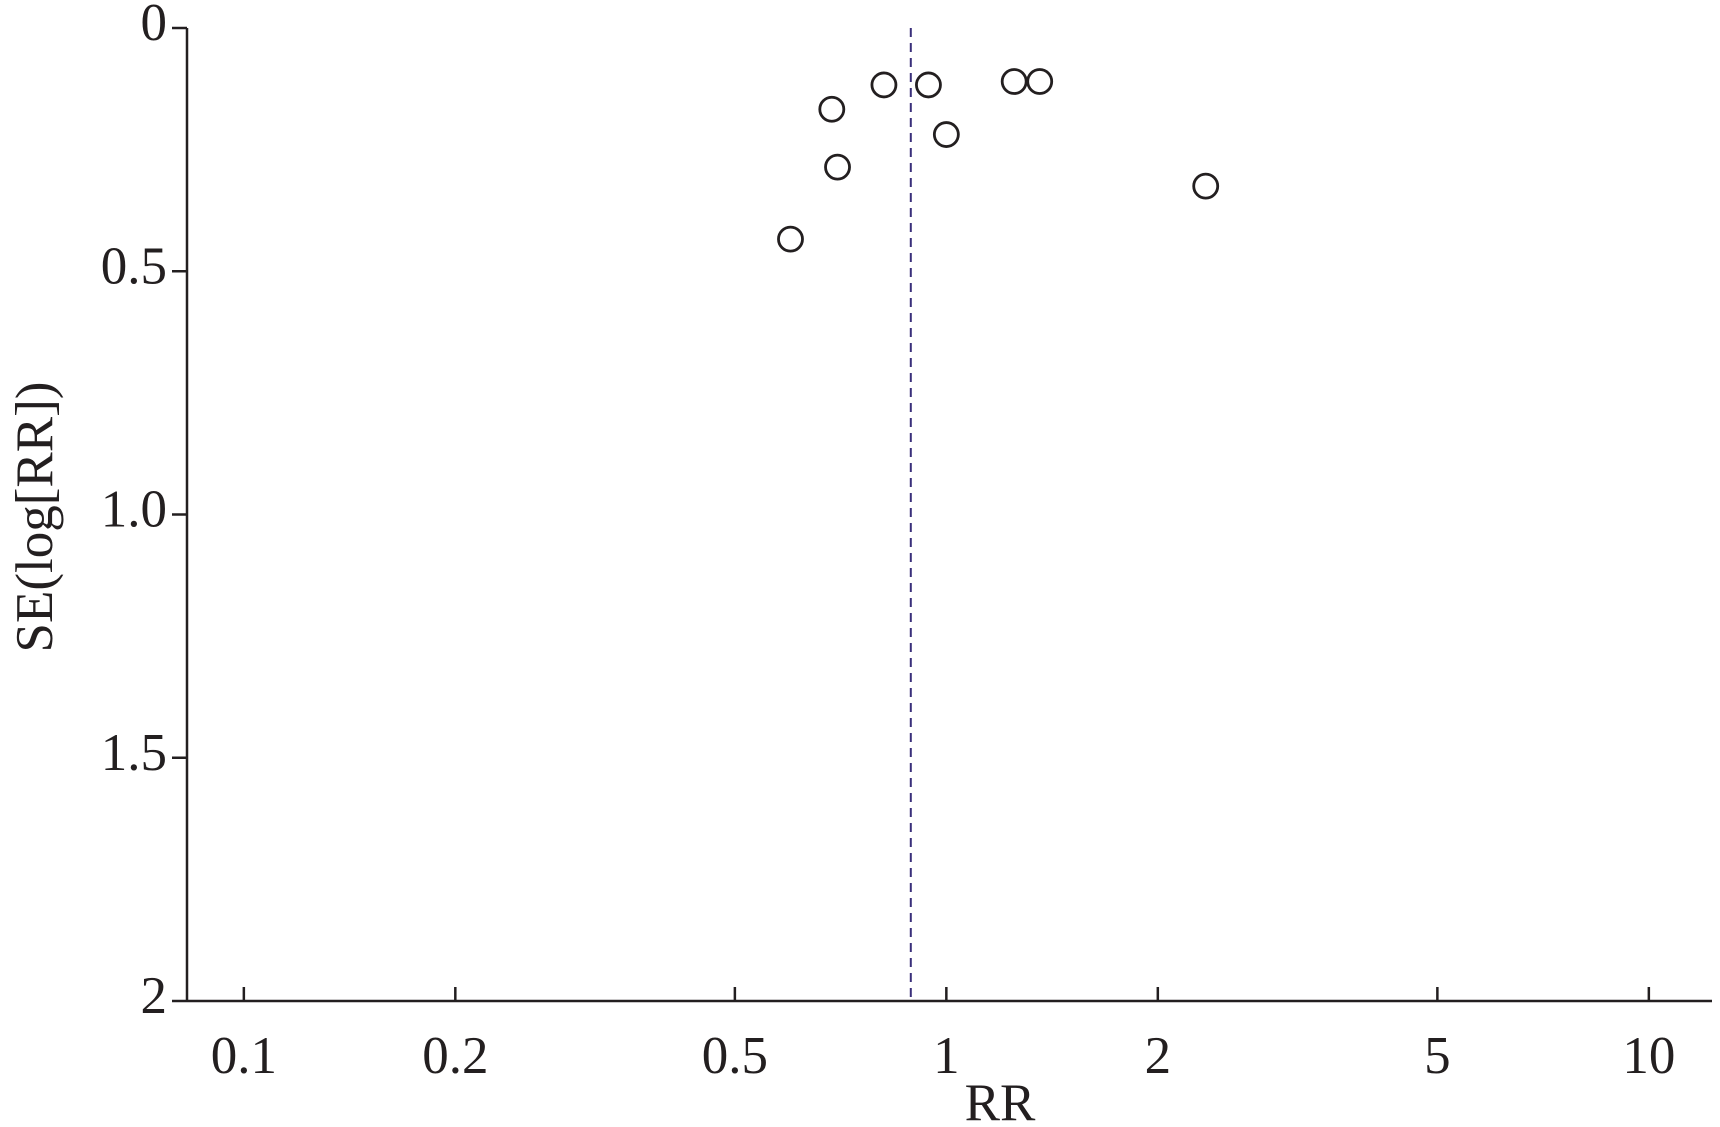 The image size is (1720, 1127). Describe the element at coordinates (134, 510) in the screenshot. I see `y-tick-label: 1.0` at that location.